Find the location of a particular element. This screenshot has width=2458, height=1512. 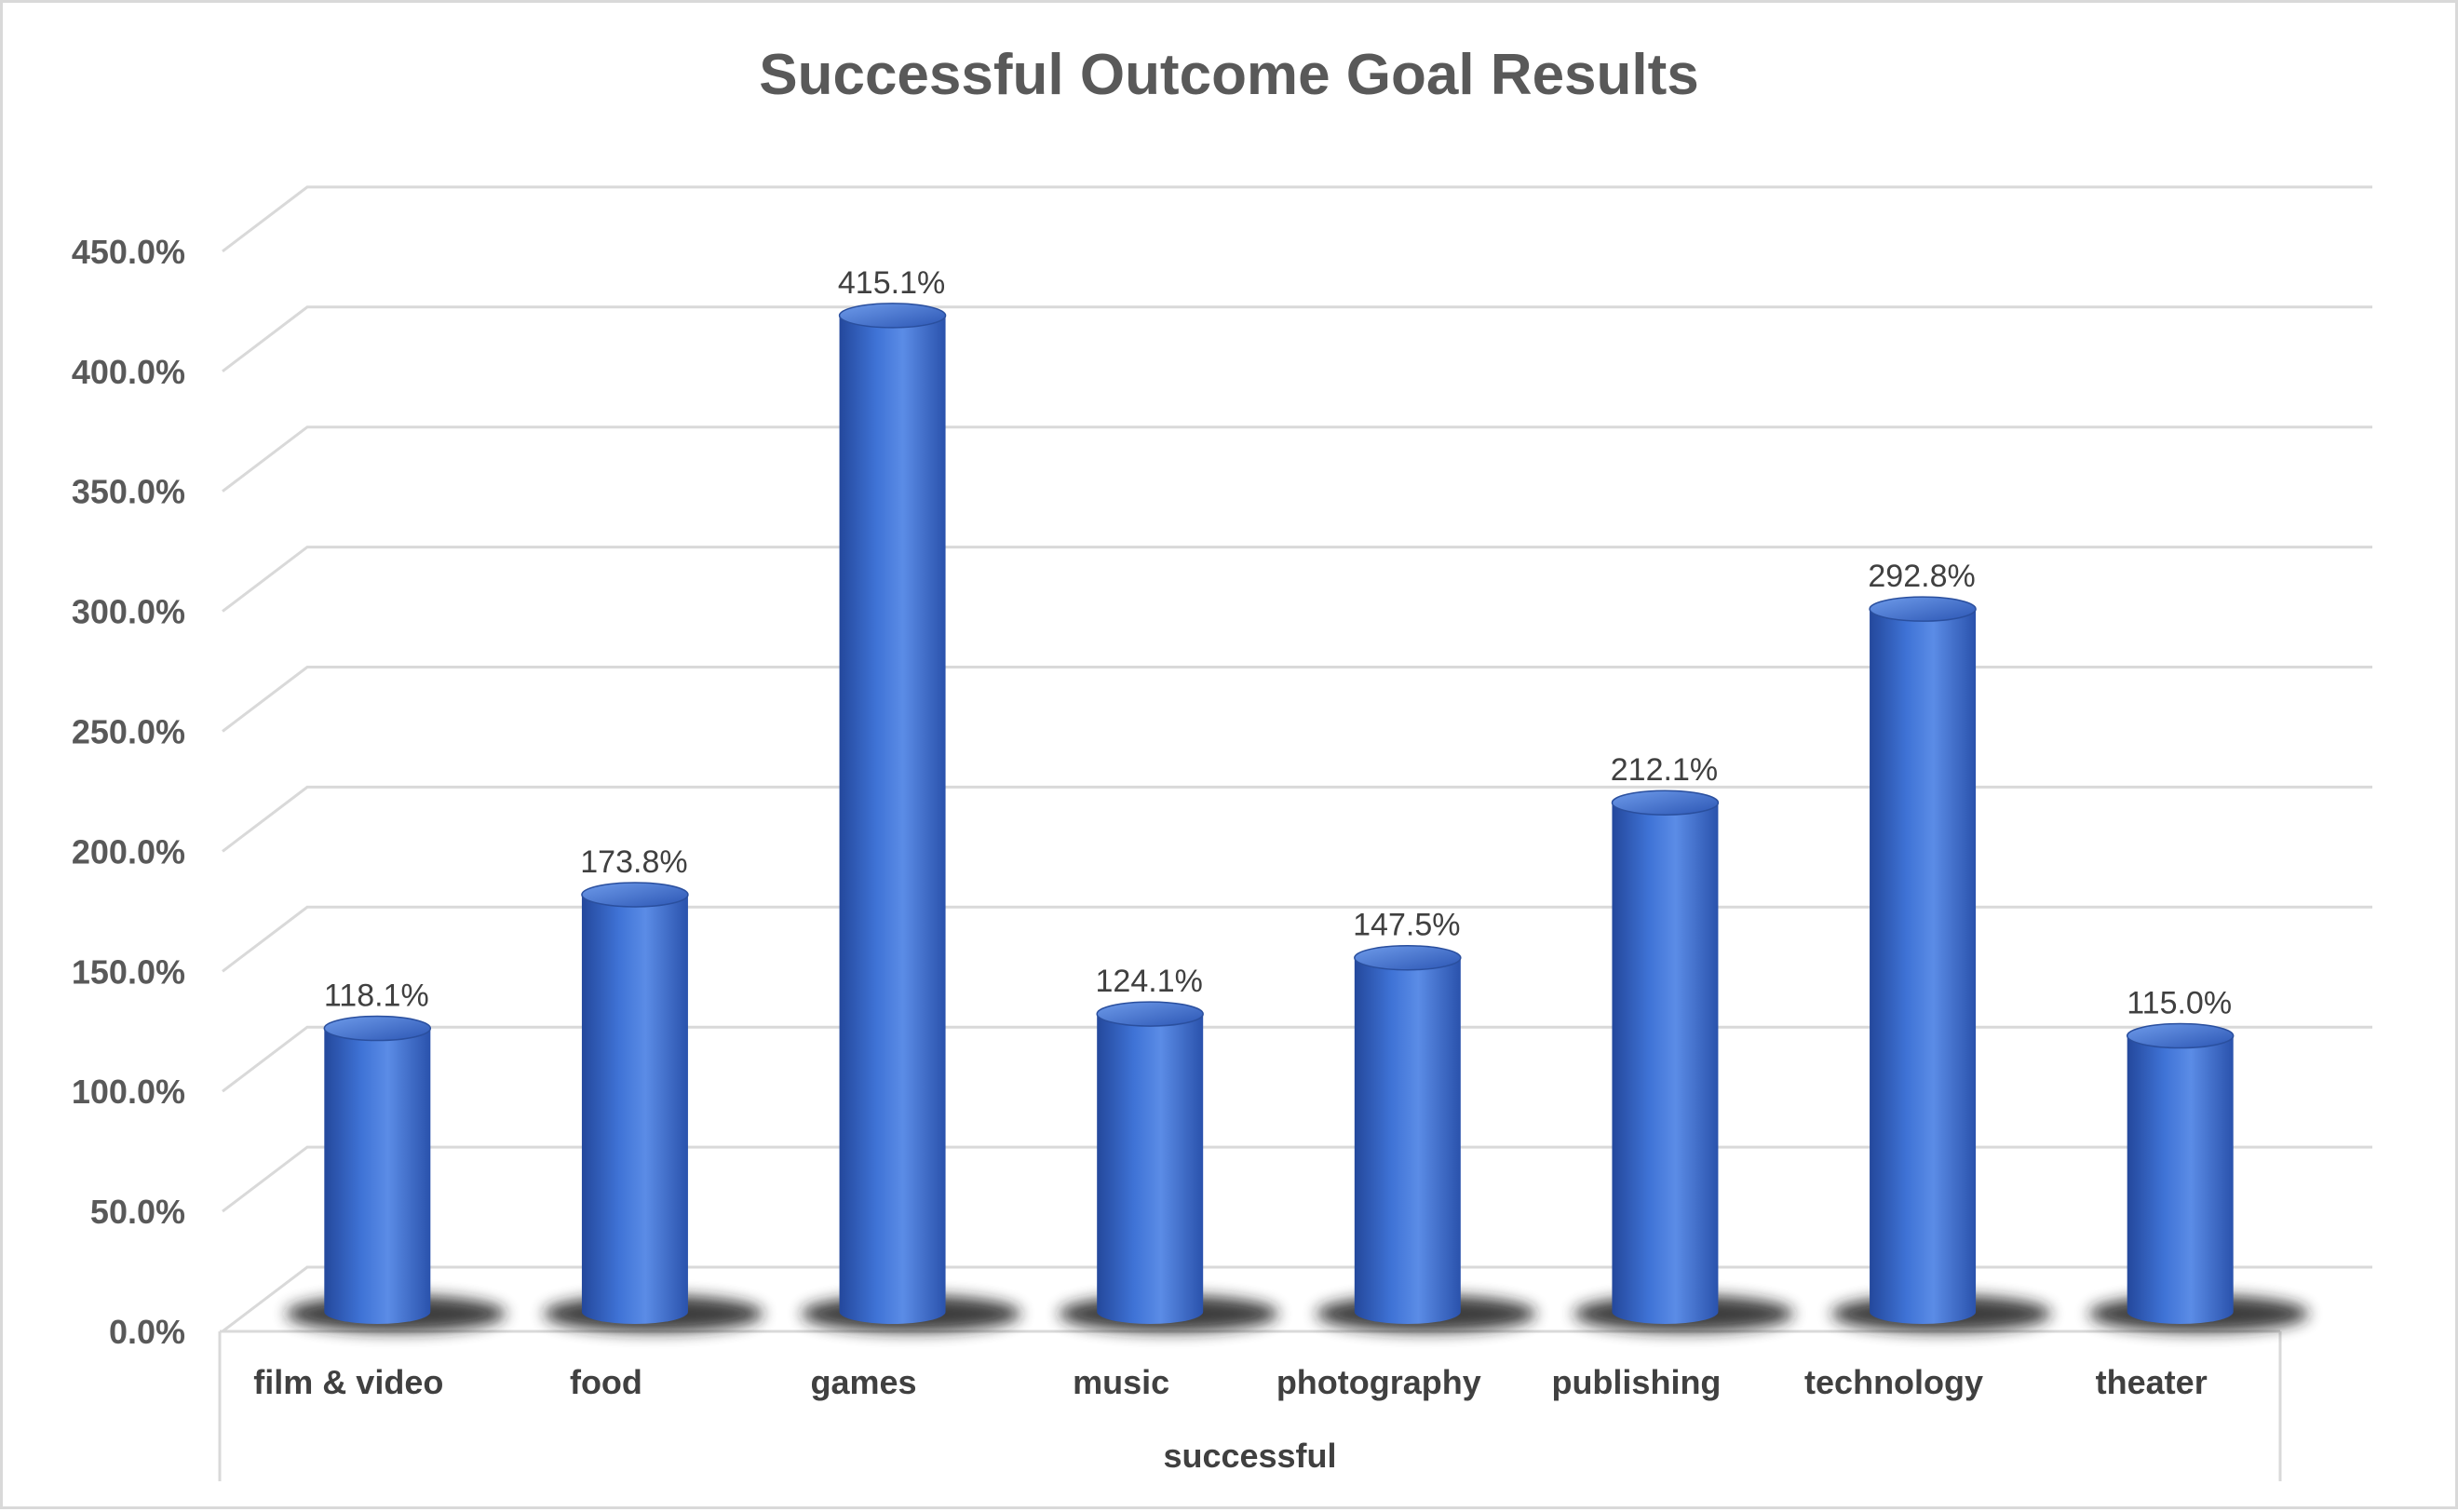

x-category-label: music is located at coordinates (1121, 1382).